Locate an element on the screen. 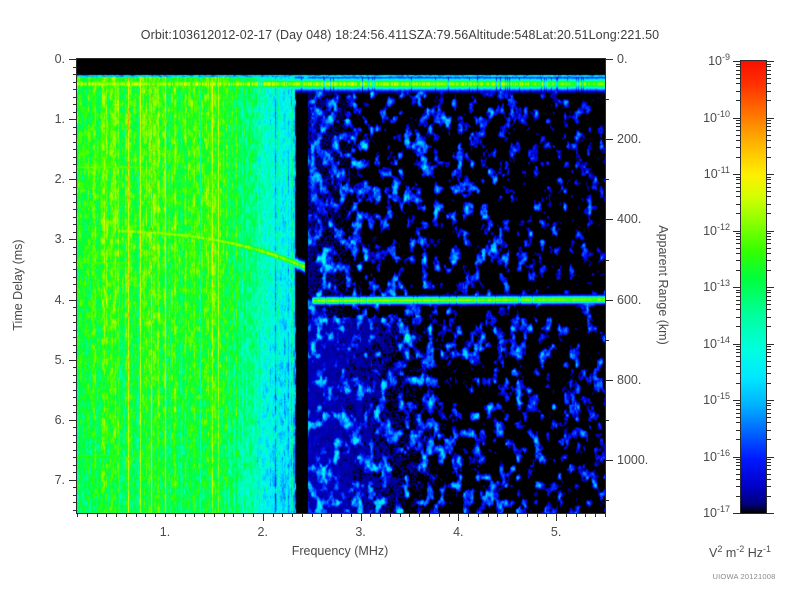  colorbar-tick-label: 10-12 is located at coordinates (716, 229).